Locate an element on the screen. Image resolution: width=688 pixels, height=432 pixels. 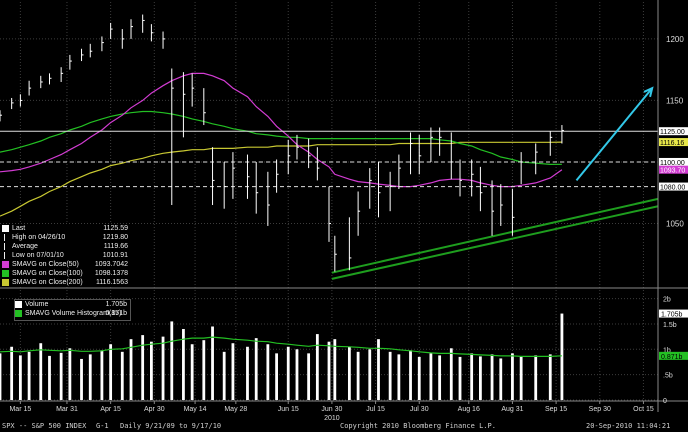
price-tick-label: 1050 is located at coordinates (675, 223).